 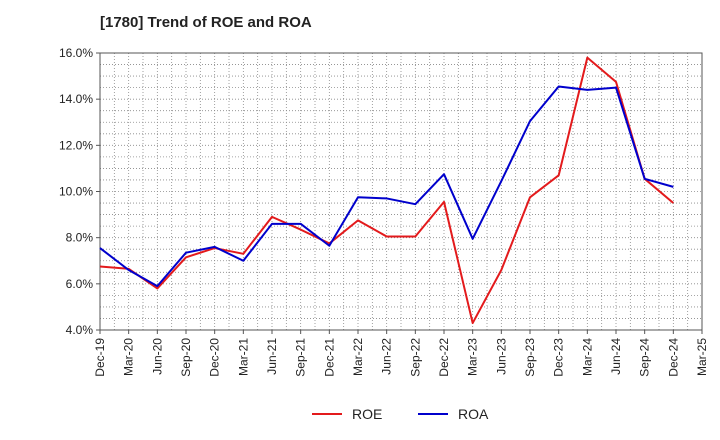 I want to click on chart-title: [1780] Trend of ROE and ROA, so click(x=206, y=22).